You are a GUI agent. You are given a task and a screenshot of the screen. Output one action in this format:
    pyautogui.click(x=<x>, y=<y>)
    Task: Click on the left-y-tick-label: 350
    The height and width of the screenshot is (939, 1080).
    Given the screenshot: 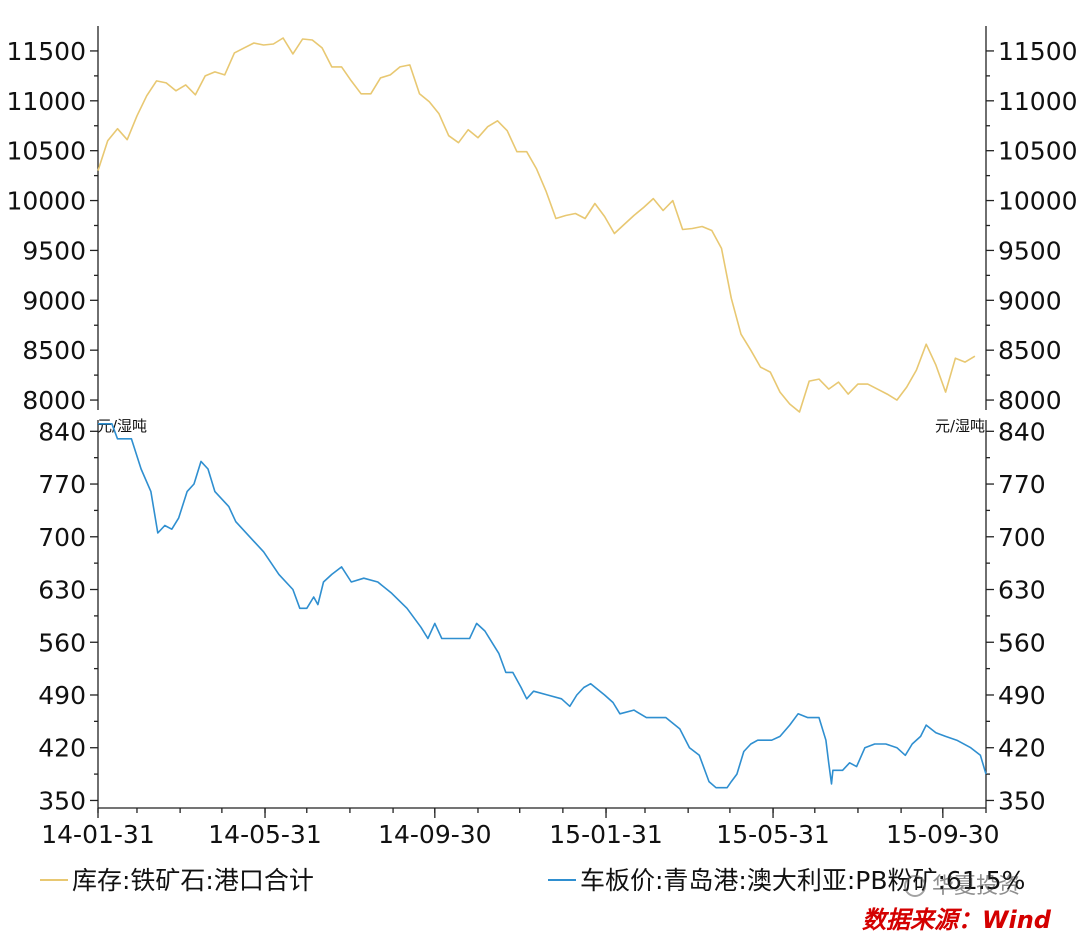 What is the action you would take?
    pyautogui.click(x=62, y=800)
    